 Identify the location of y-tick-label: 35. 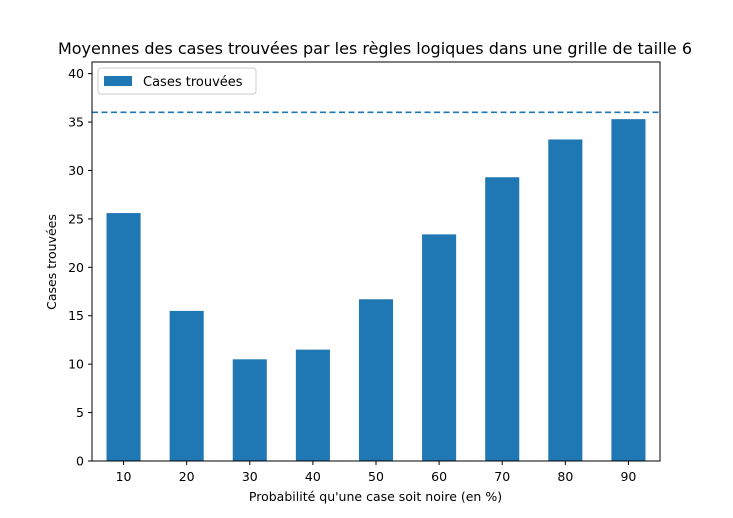
(76, 122).